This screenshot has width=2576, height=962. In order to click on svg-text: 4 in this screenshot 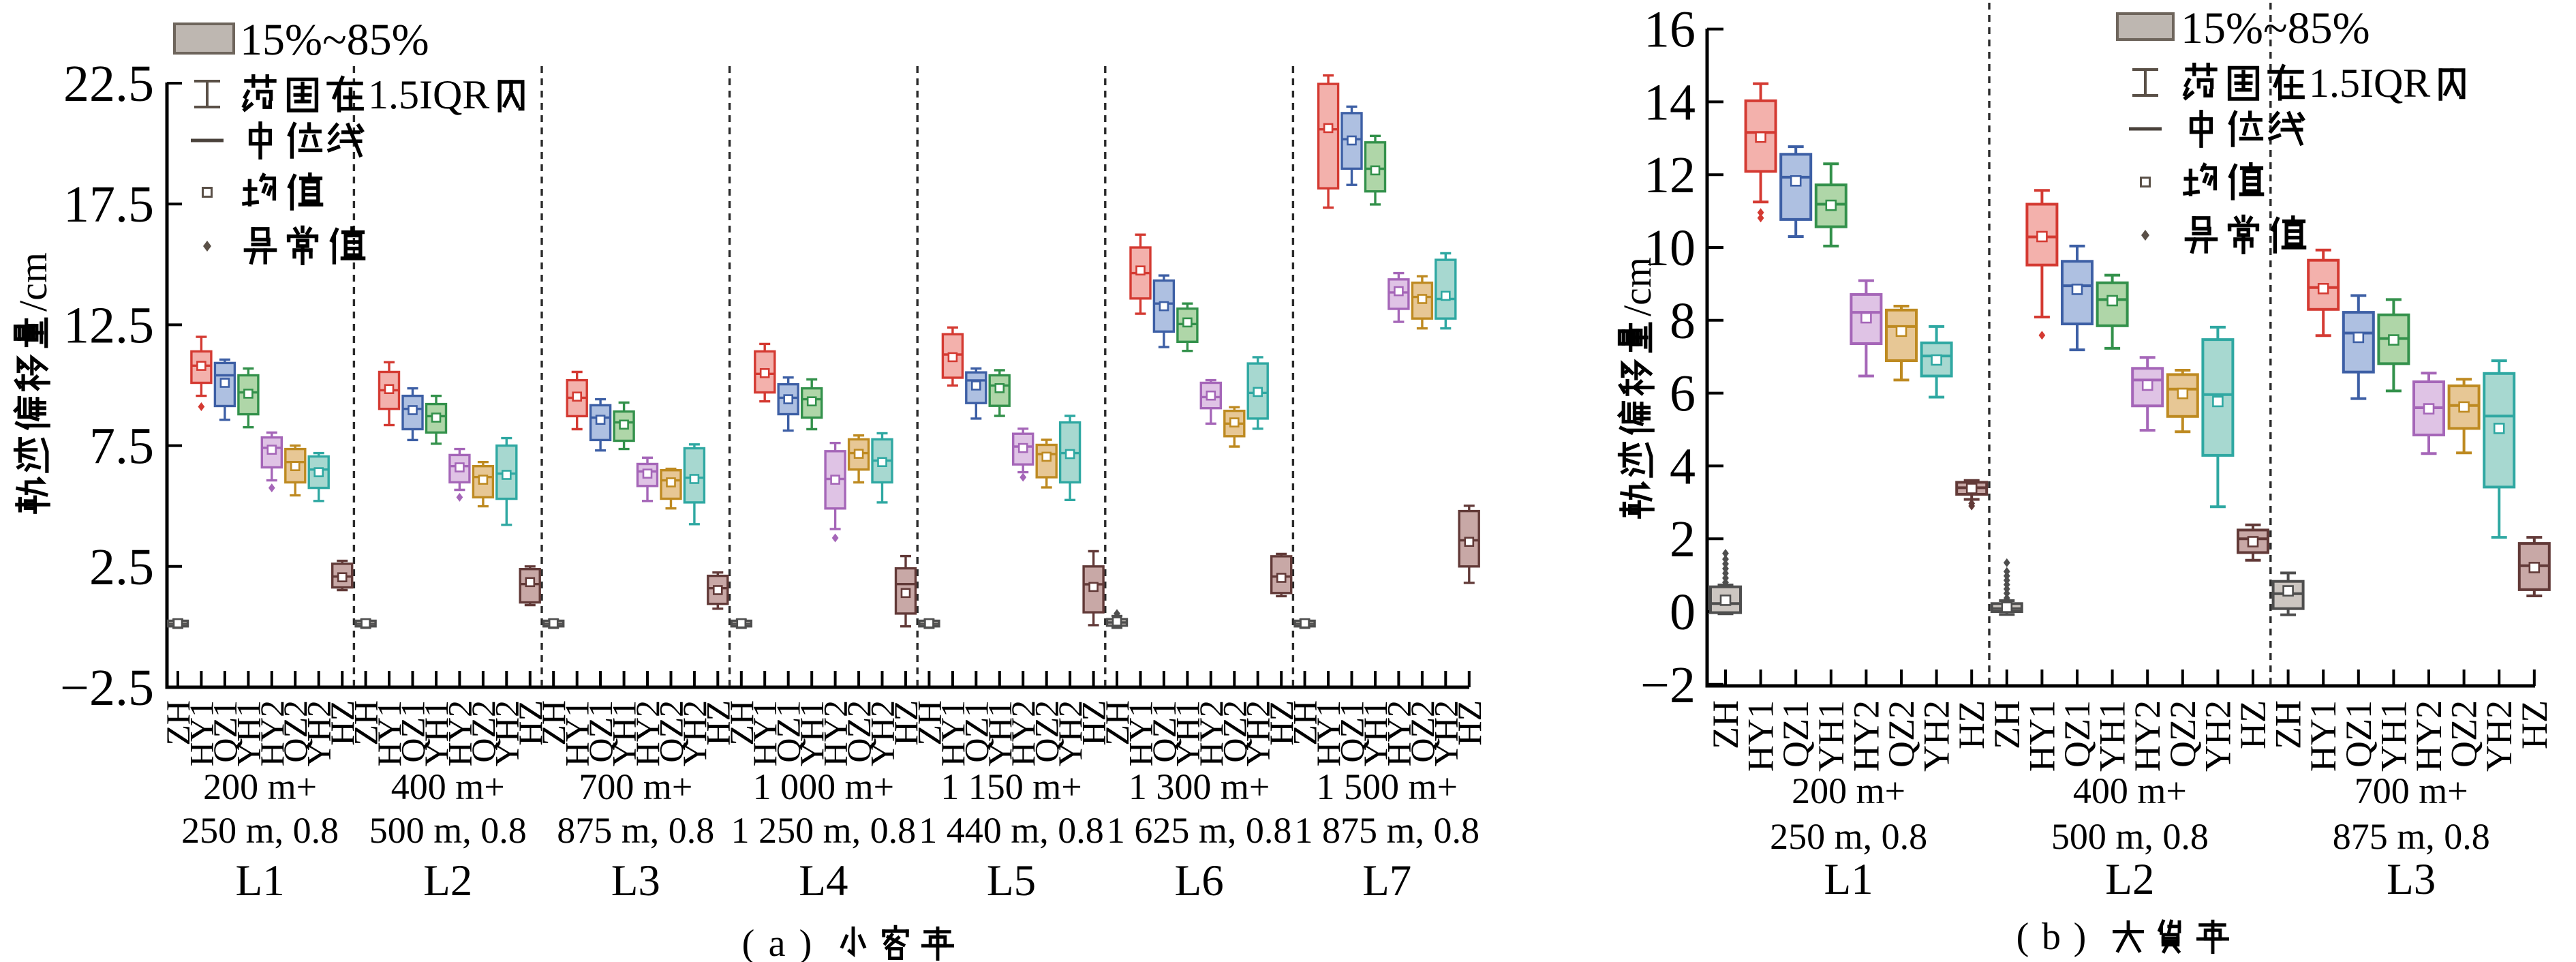, I will do `click(1683, 466)`.